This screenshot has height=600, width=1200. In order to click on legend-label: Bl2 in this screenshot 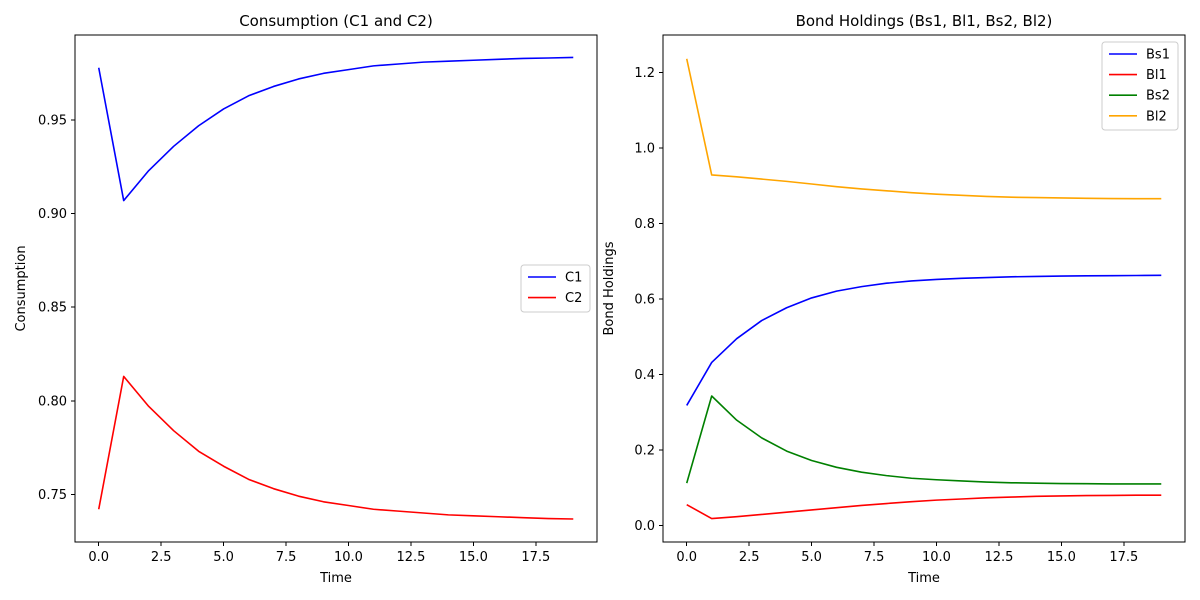, I will do `click(1156, 116)`.